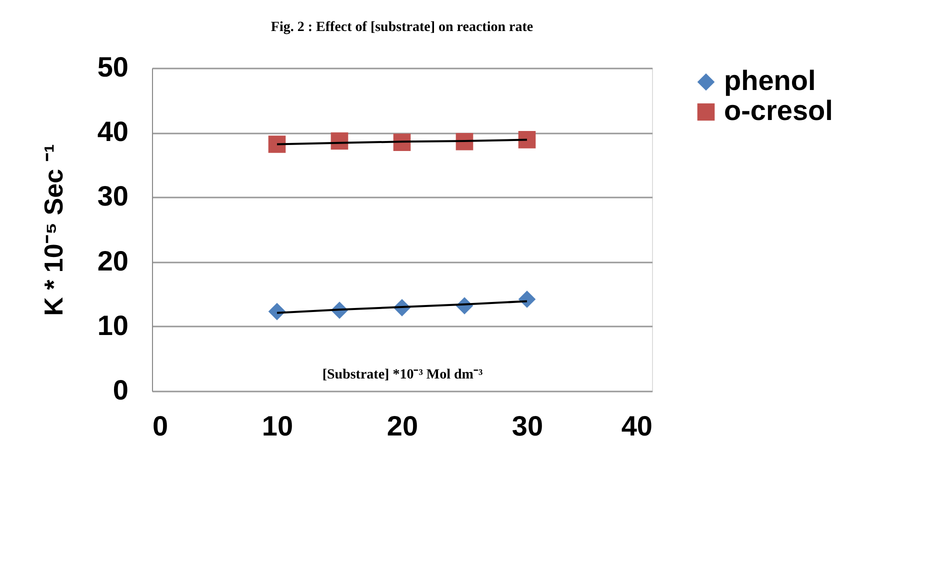 This screenshot has height=565, width=932. I want to click on y-tick-label: 20, so click(112, 260).